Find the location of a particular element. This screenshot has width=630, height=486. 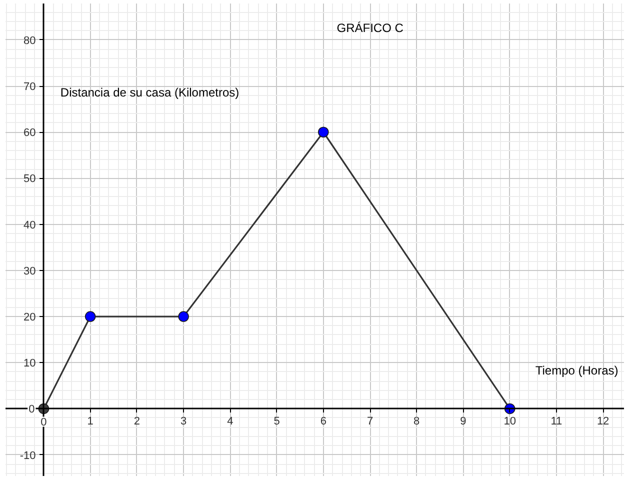

x-tick-label: 4 is located at coordinates (230, 422).